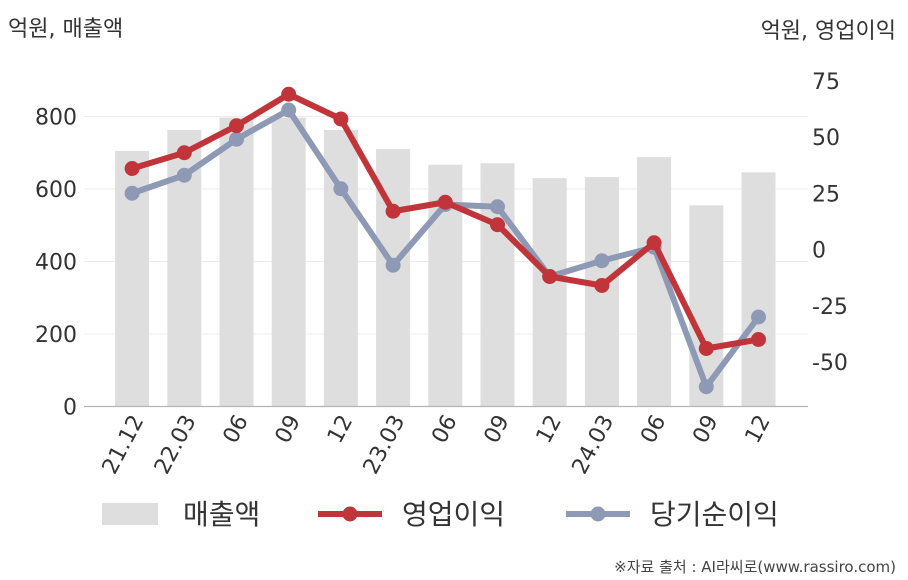 The width and height of the screenshot is (908, 580). I want to click on left-tick-label: 400, so click(56, 263).